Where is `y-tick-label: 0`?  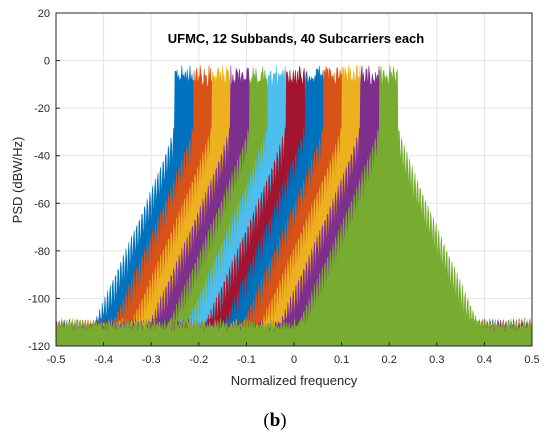 y-tick-label: 0 is located at coordinates (47, 62).